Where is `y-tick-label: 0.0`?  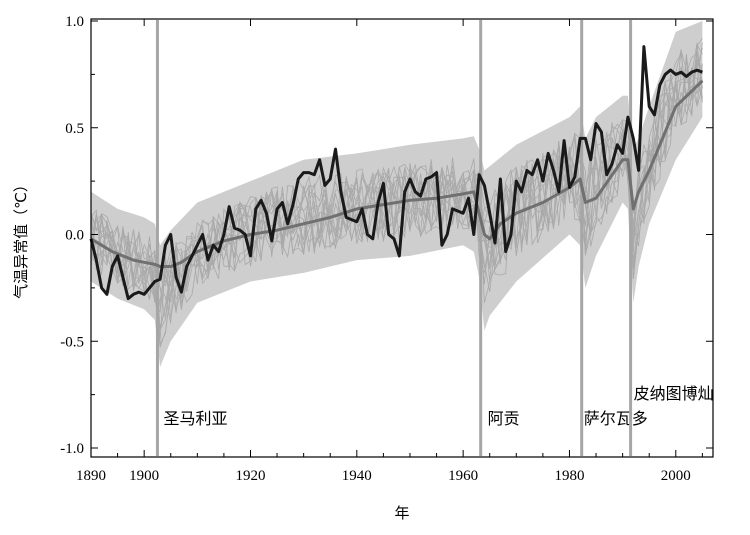 y-tick-label: 0.0 is located at coordinates (74, 236).